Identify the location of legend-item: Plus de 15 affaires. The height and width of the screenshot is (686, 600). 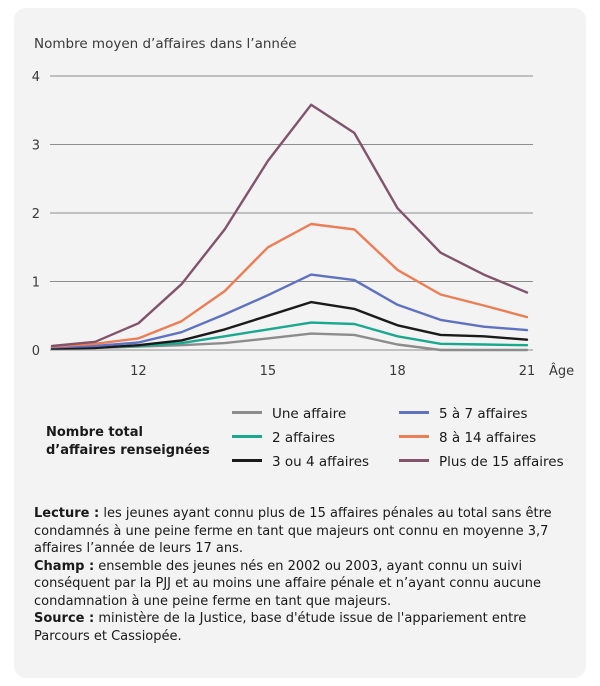
(481, 462).